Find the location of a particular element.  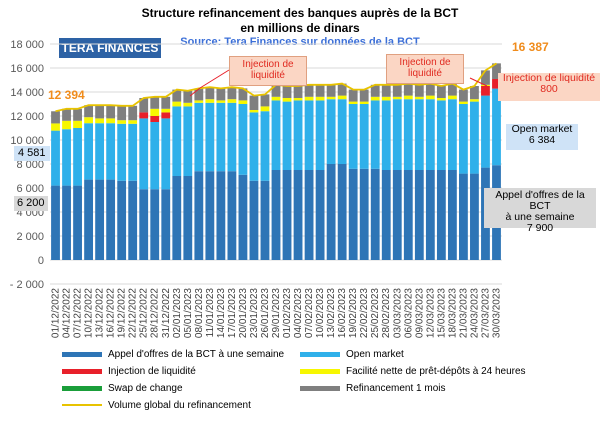

x-tick-label: 25/12/2022 is located at coordinates (144, 313).